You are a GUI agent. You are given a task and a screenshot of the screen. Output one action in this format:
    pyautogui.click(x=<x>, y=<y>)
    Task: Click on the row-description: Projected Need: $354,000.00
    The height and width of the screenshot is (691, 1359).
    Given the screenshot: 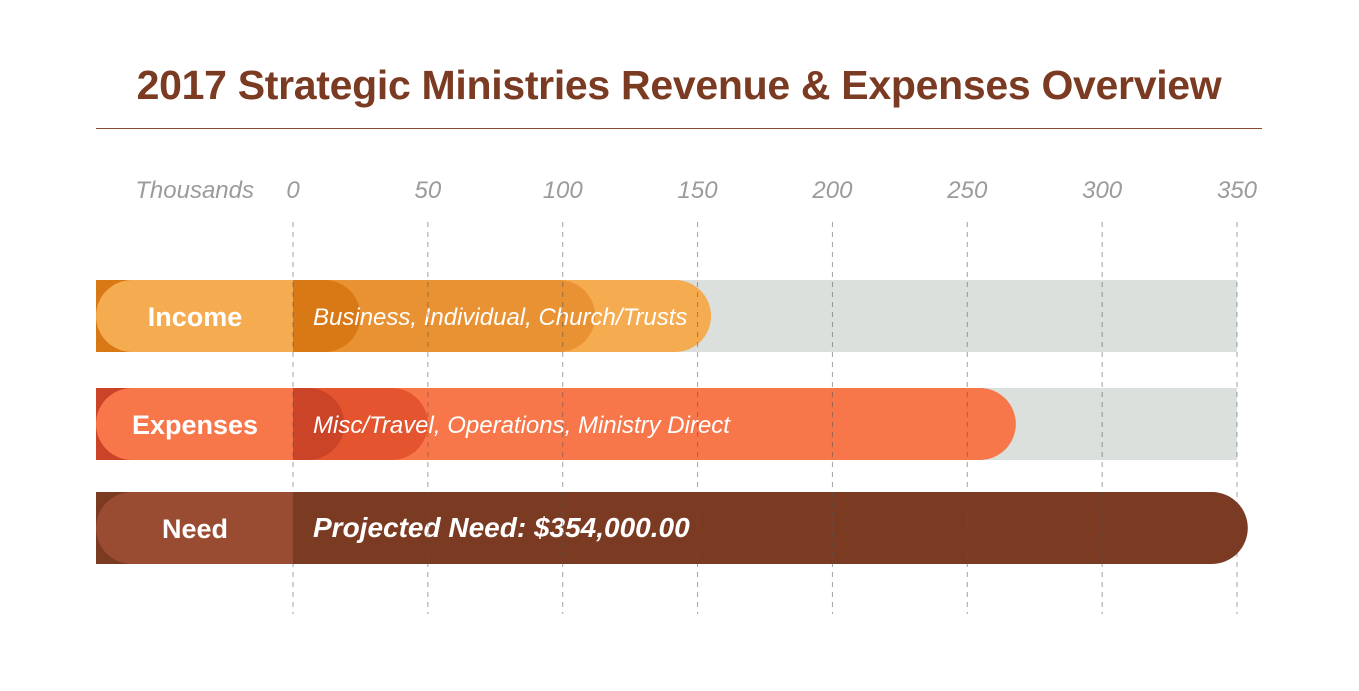 What is the action you would take?
    pyautogui.click(x=501, y=527)
    